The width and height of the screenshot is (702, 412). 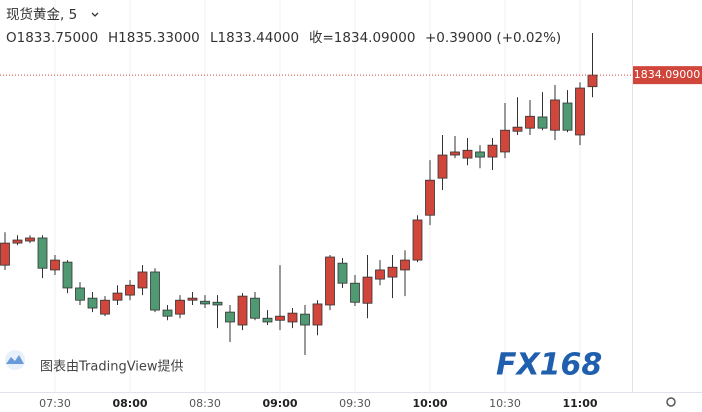 I want to click on ohlc-high: H1835.33000, so click(x=154, y=38).